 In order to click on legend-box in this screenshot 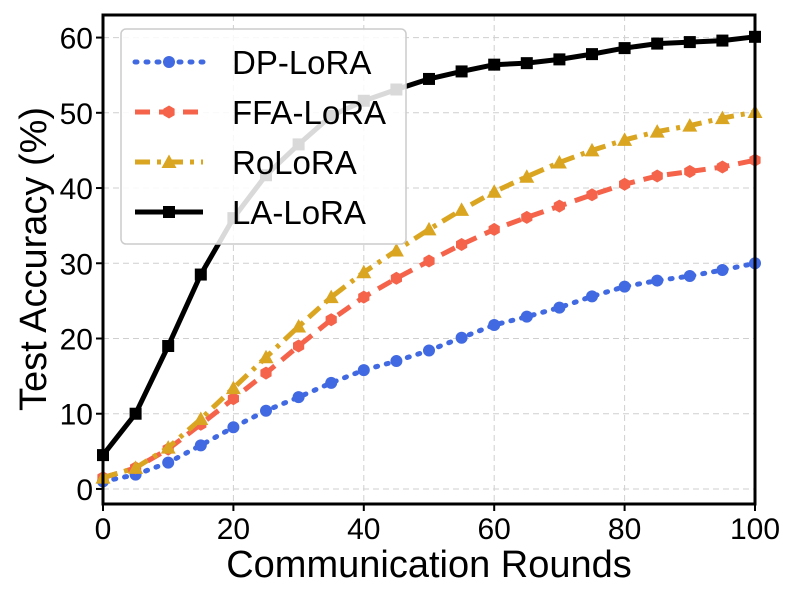, I will do `click(263, 136)`.